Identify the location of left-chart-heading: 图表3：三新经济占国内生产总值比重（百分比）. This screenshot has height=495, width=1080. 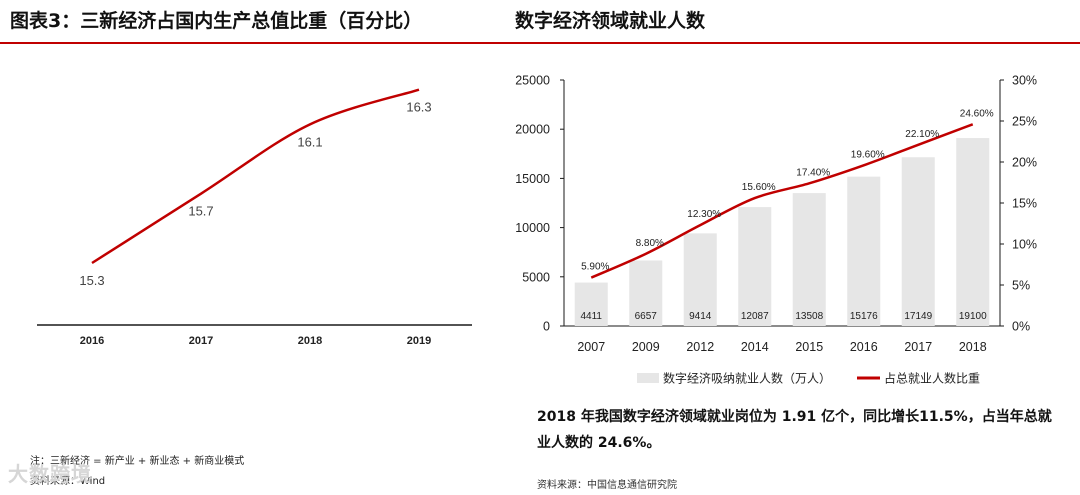
(216, 21).